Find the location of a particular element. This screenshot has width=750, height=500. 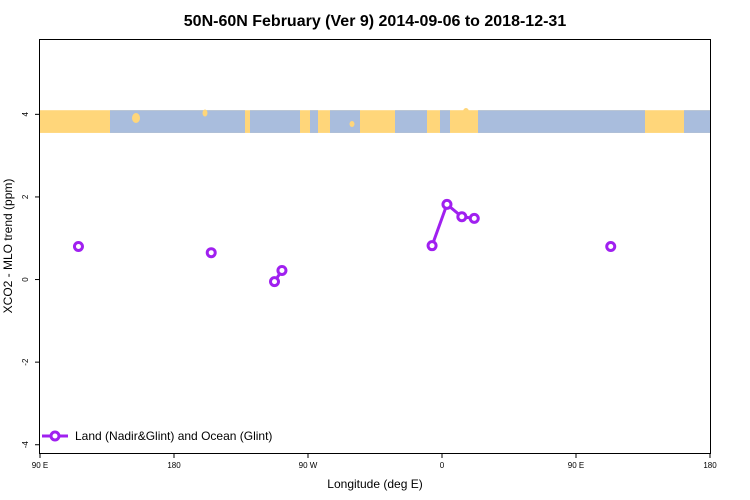

y-tick-label: 0 is located at coordinates (25, 279).